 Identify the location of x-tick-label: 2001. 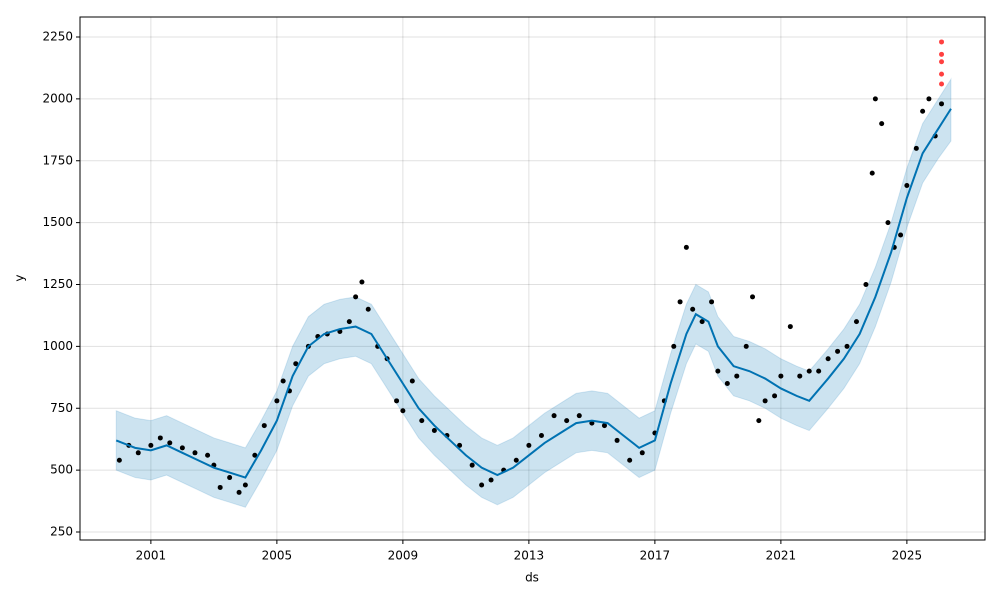
(151, 556).